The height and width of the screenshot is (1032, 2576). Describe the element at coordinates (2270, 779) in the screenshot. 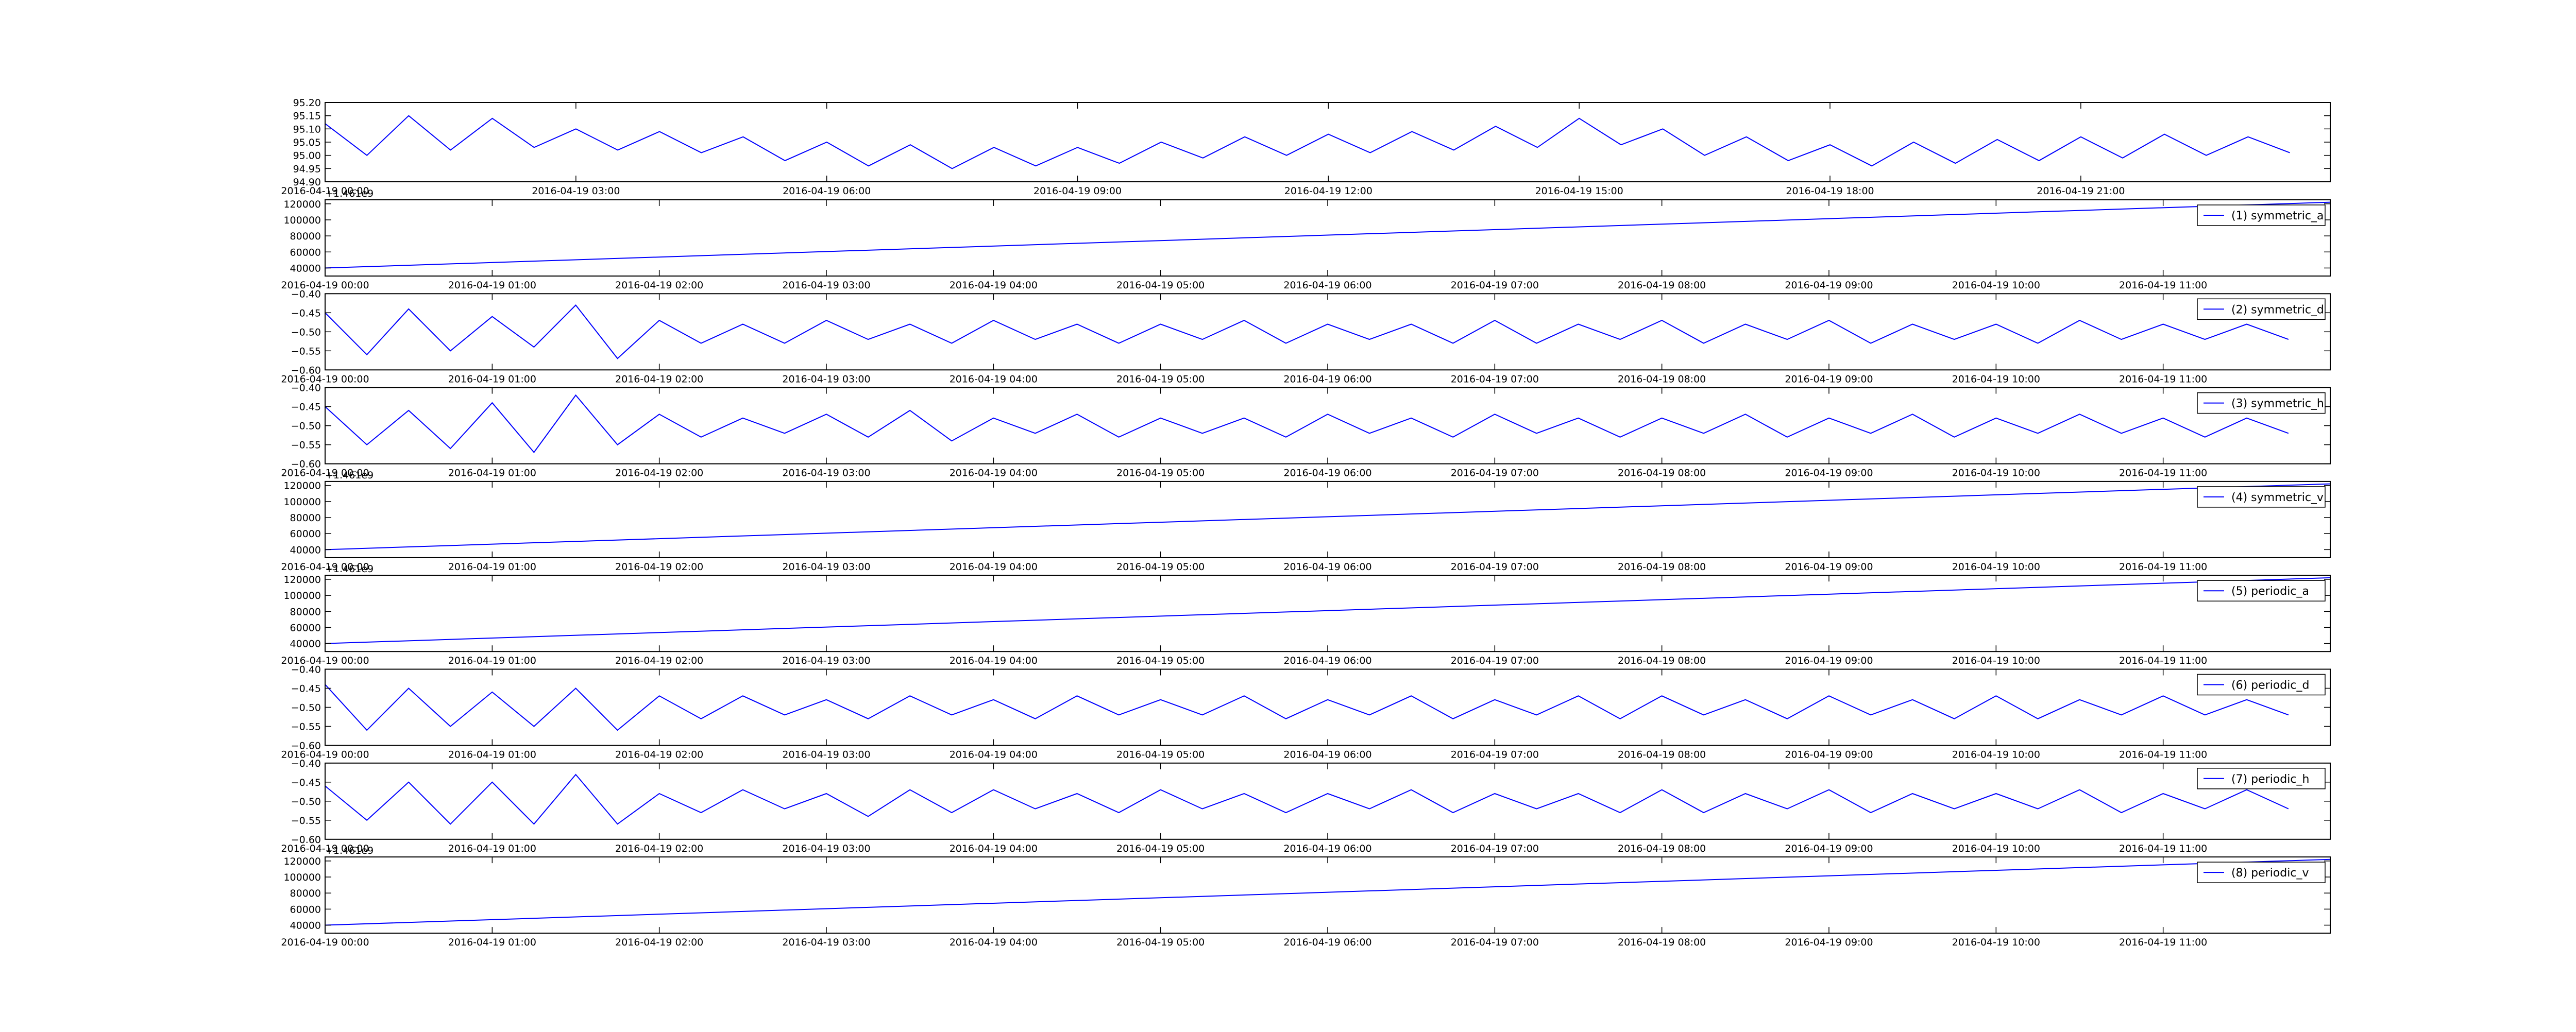

I see `legend-label: (7) periodic_h` at that location.